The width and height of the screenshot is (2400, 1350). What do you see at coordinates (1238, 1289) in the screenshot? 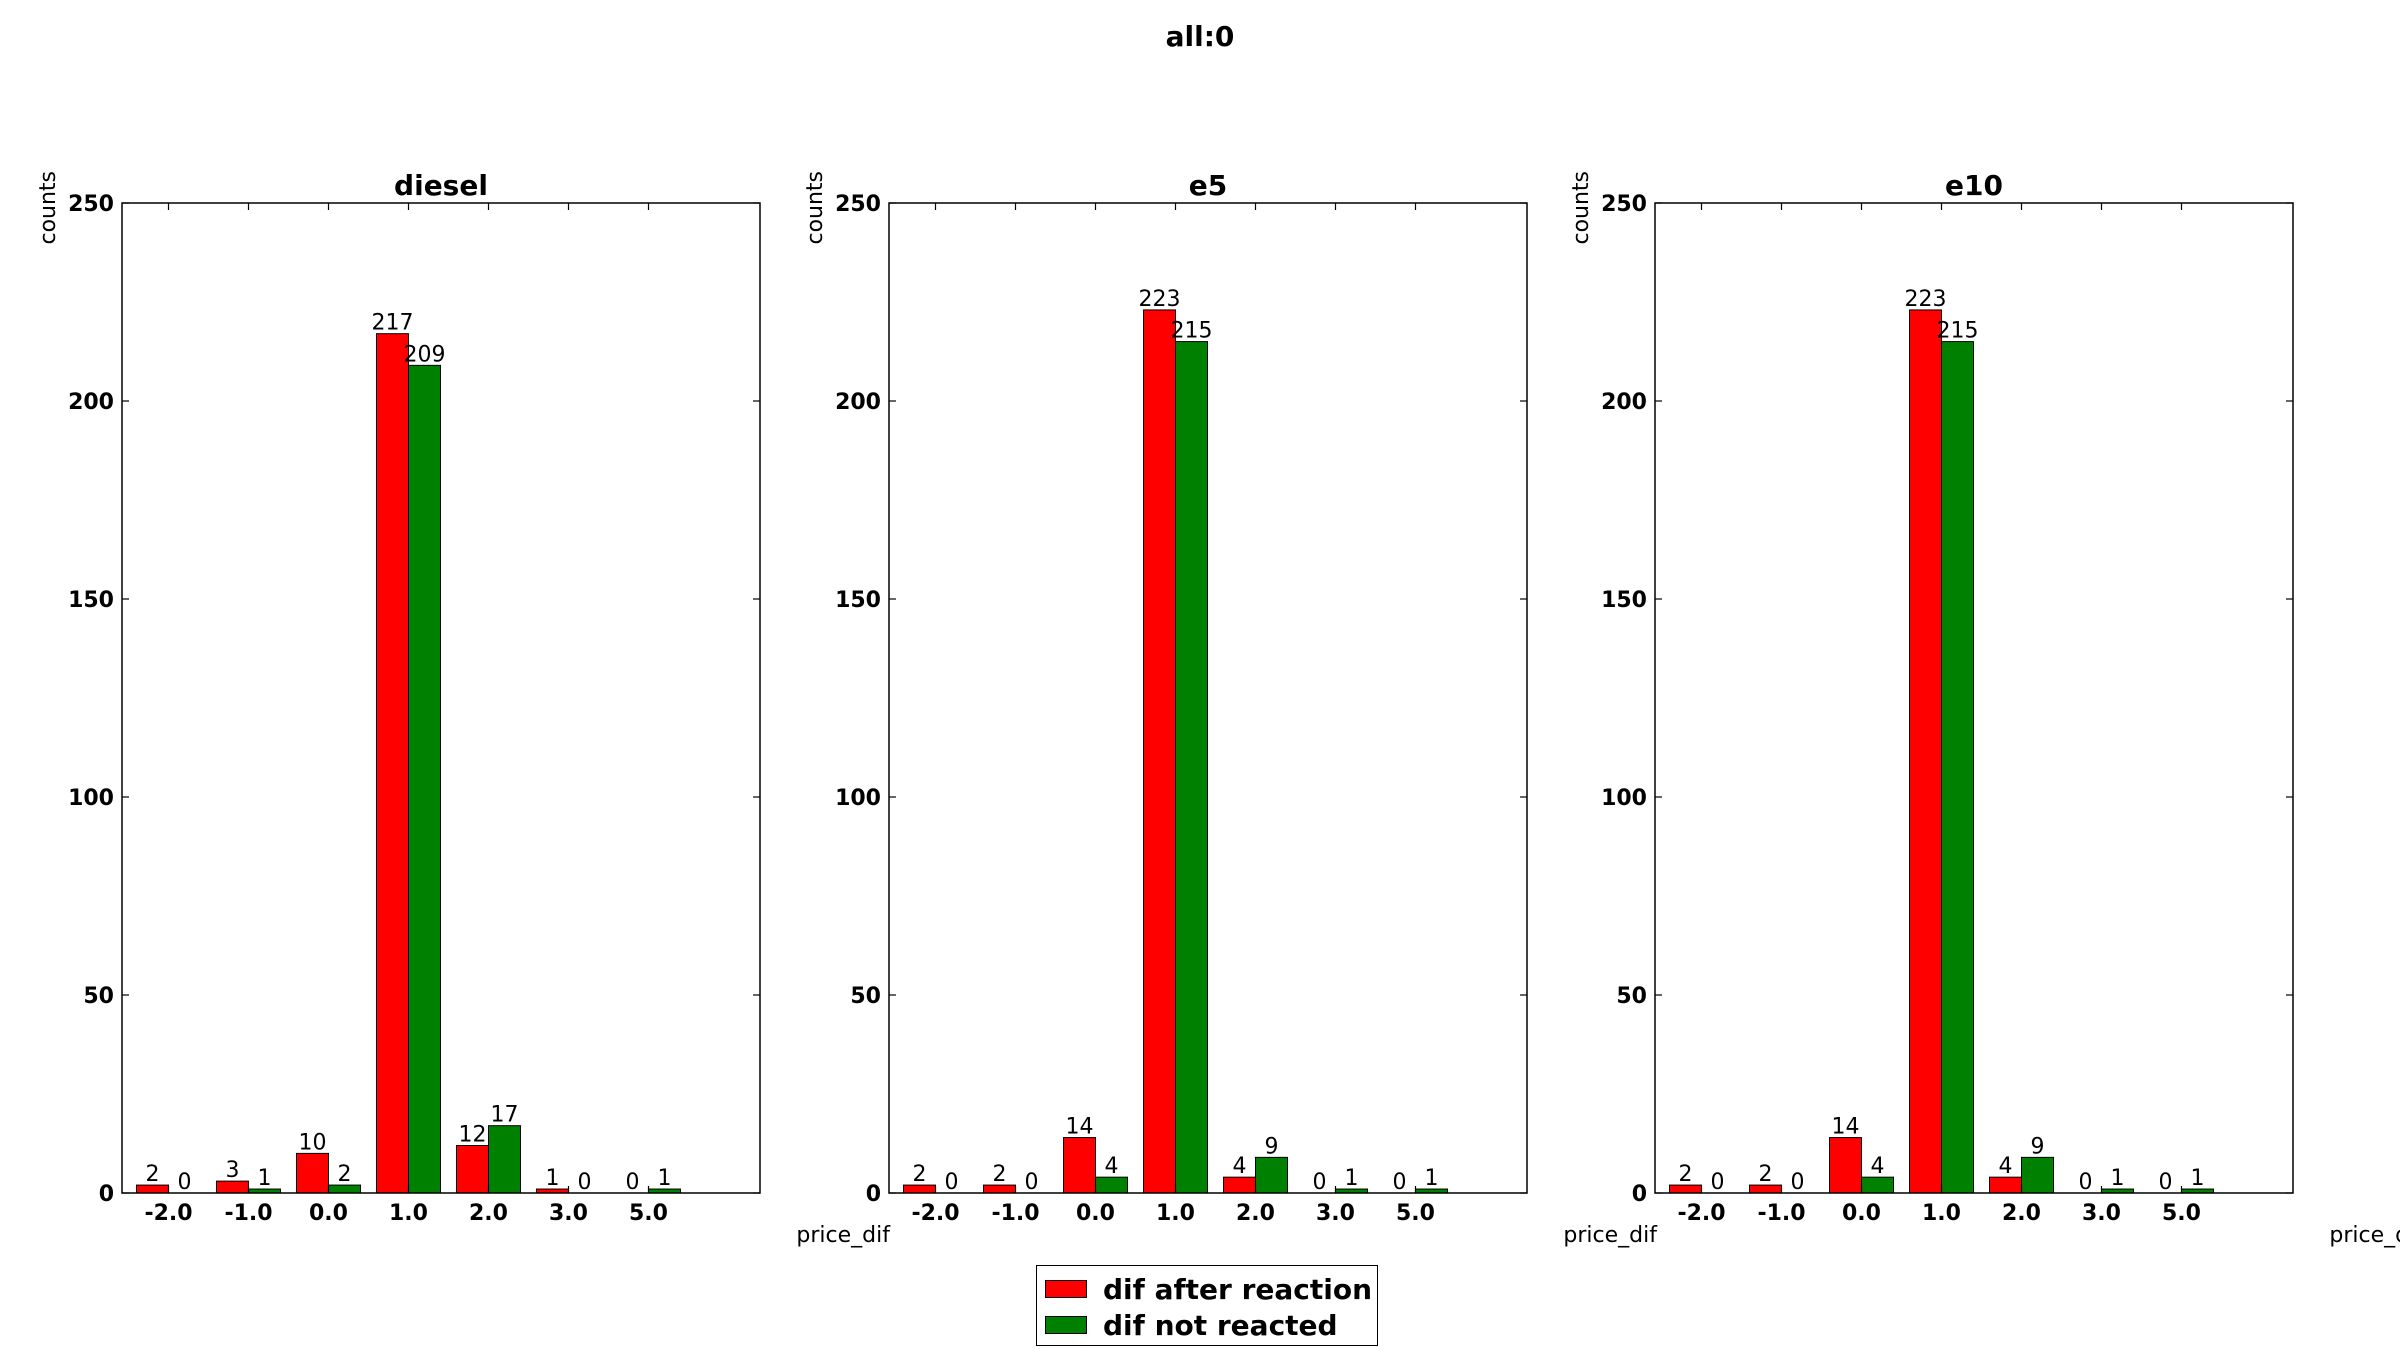
I see `legend-label-after-reaction: dif after reaction` at bounding box center [1238, 1289].